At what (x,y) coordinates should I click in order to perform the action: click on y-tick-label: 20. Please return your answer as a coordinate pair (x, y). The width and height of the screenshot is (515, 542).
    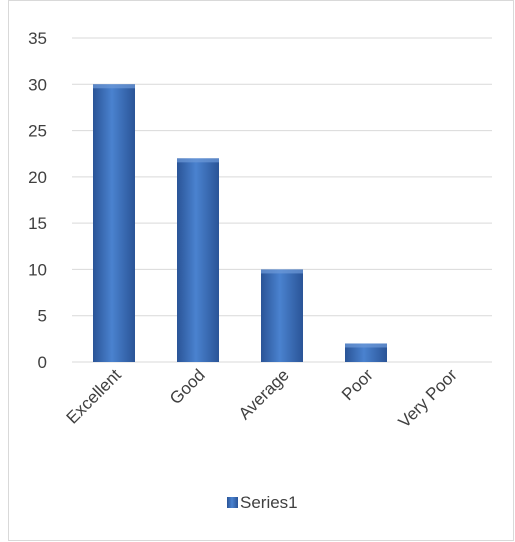
    Looking at the image, I should click on (37, 177).